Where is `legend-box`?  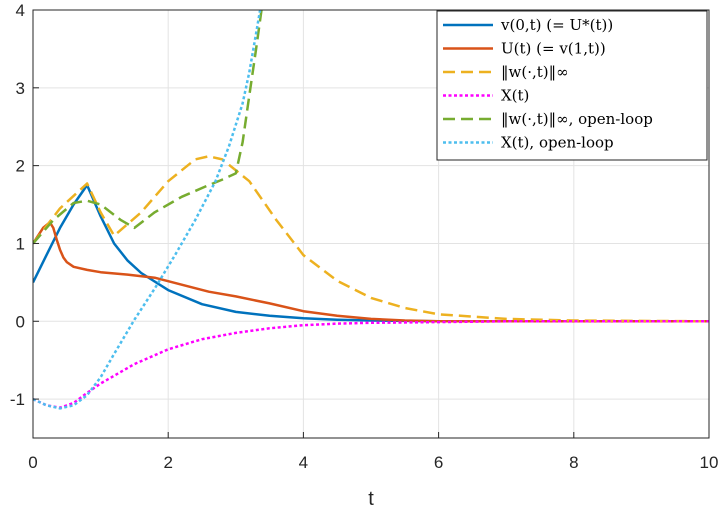
legend-box is located at coordinates (572, 85).